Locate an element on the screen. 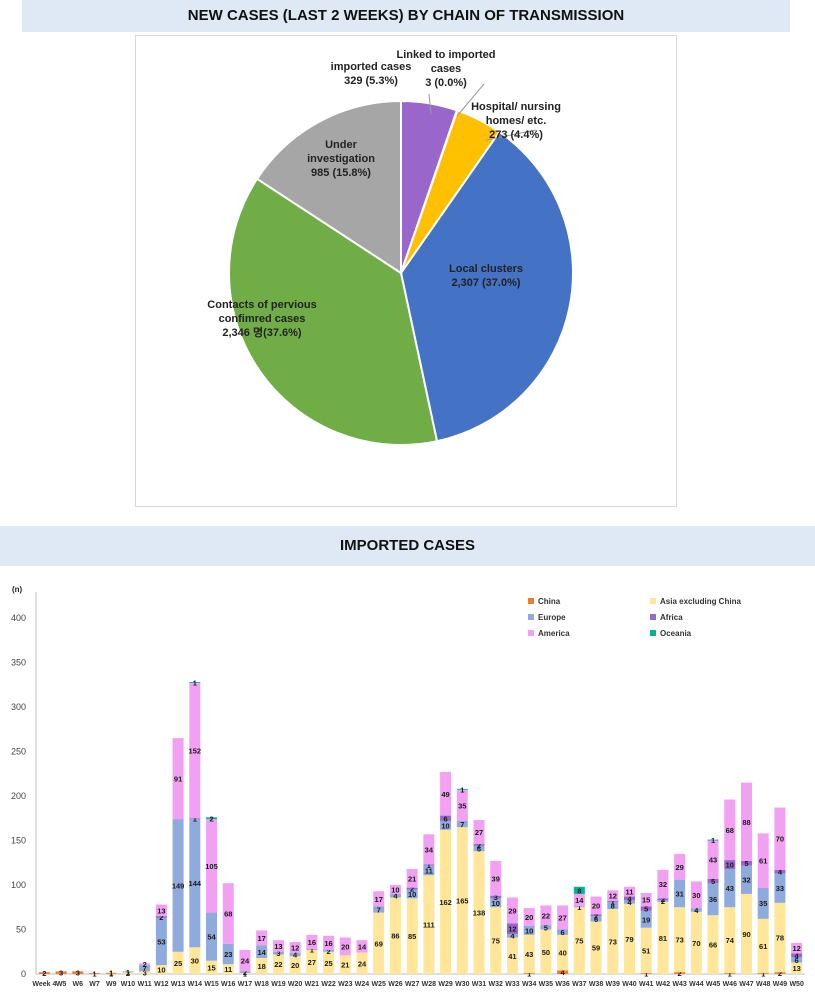 The image size is (815, 995). bar-value-label: 144 is located at coordinates (195, 883).